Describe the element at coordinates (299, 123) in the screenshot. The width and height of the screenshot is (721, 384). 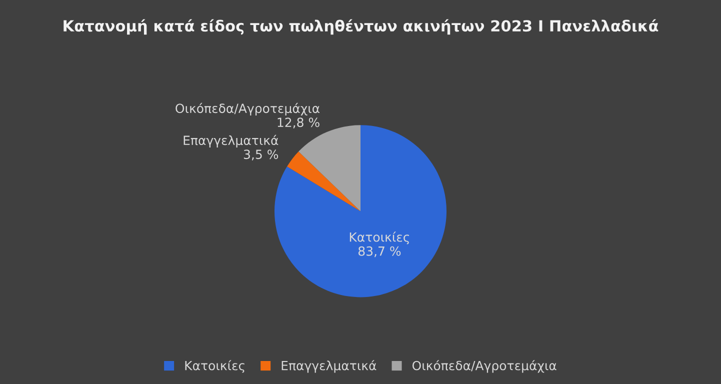
I see `data-label: 12,8 %` at that location.